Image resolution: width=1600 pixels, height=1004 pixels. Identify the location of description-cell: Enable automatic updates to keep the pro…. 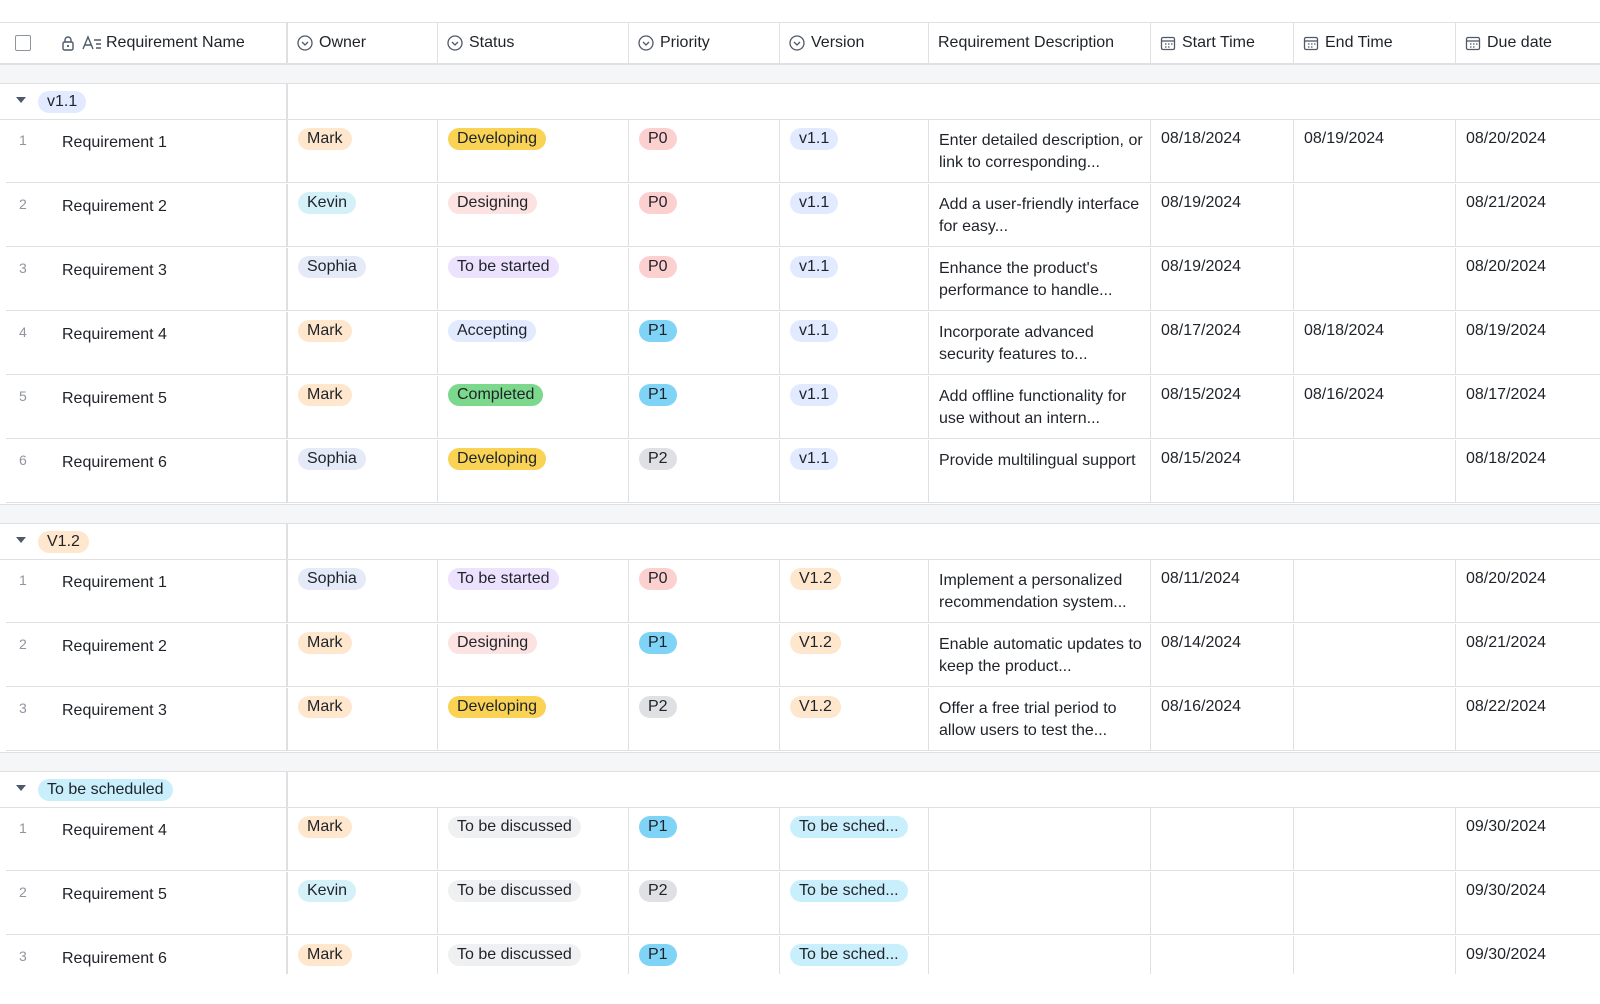
(1040, 655).